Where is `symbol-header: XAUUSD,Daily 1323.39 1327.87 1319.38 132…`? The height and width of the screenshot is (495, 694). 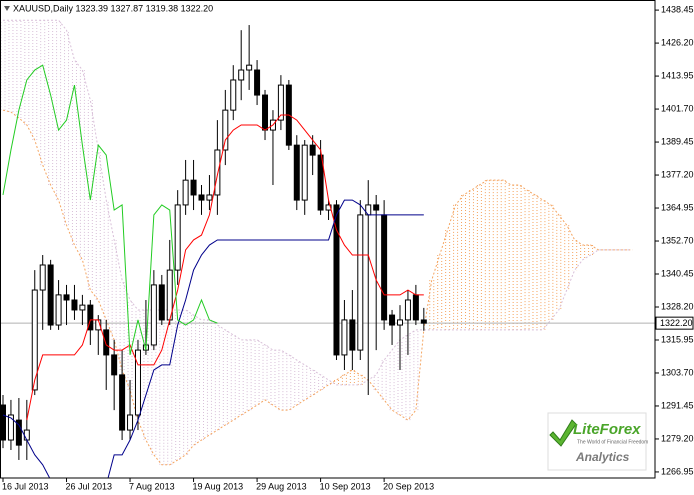
symbol-header: XAUUSD,Daily 1323.39 1327.87 1319.38 132… is located at coordinates (108, 8).